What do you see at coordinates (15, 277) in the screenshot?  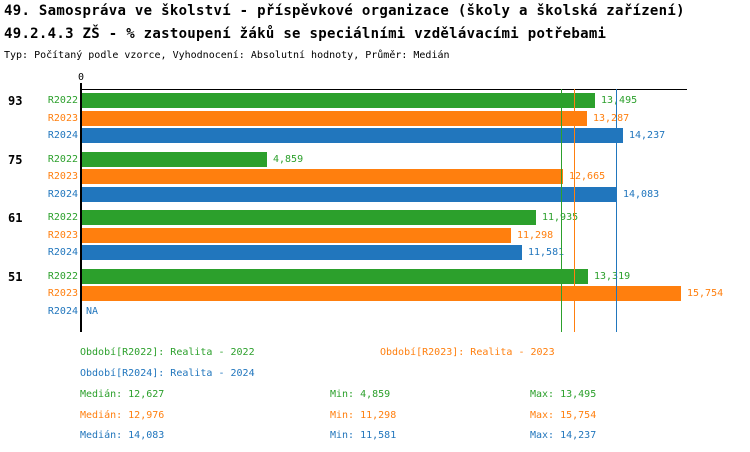 I see `group-label-51: 51` at bounding box center [15, 277].